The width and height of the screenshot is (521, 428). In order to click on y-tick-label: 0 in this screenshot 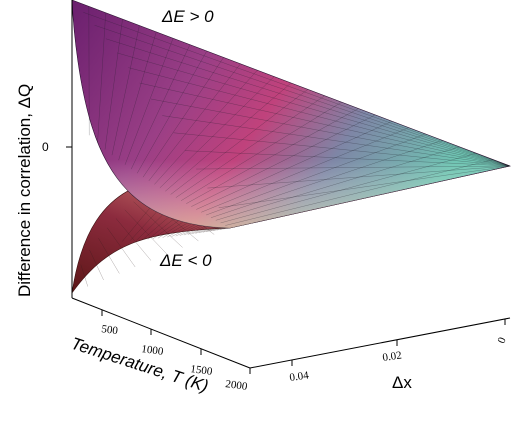, I will do `click(502, 340)`.